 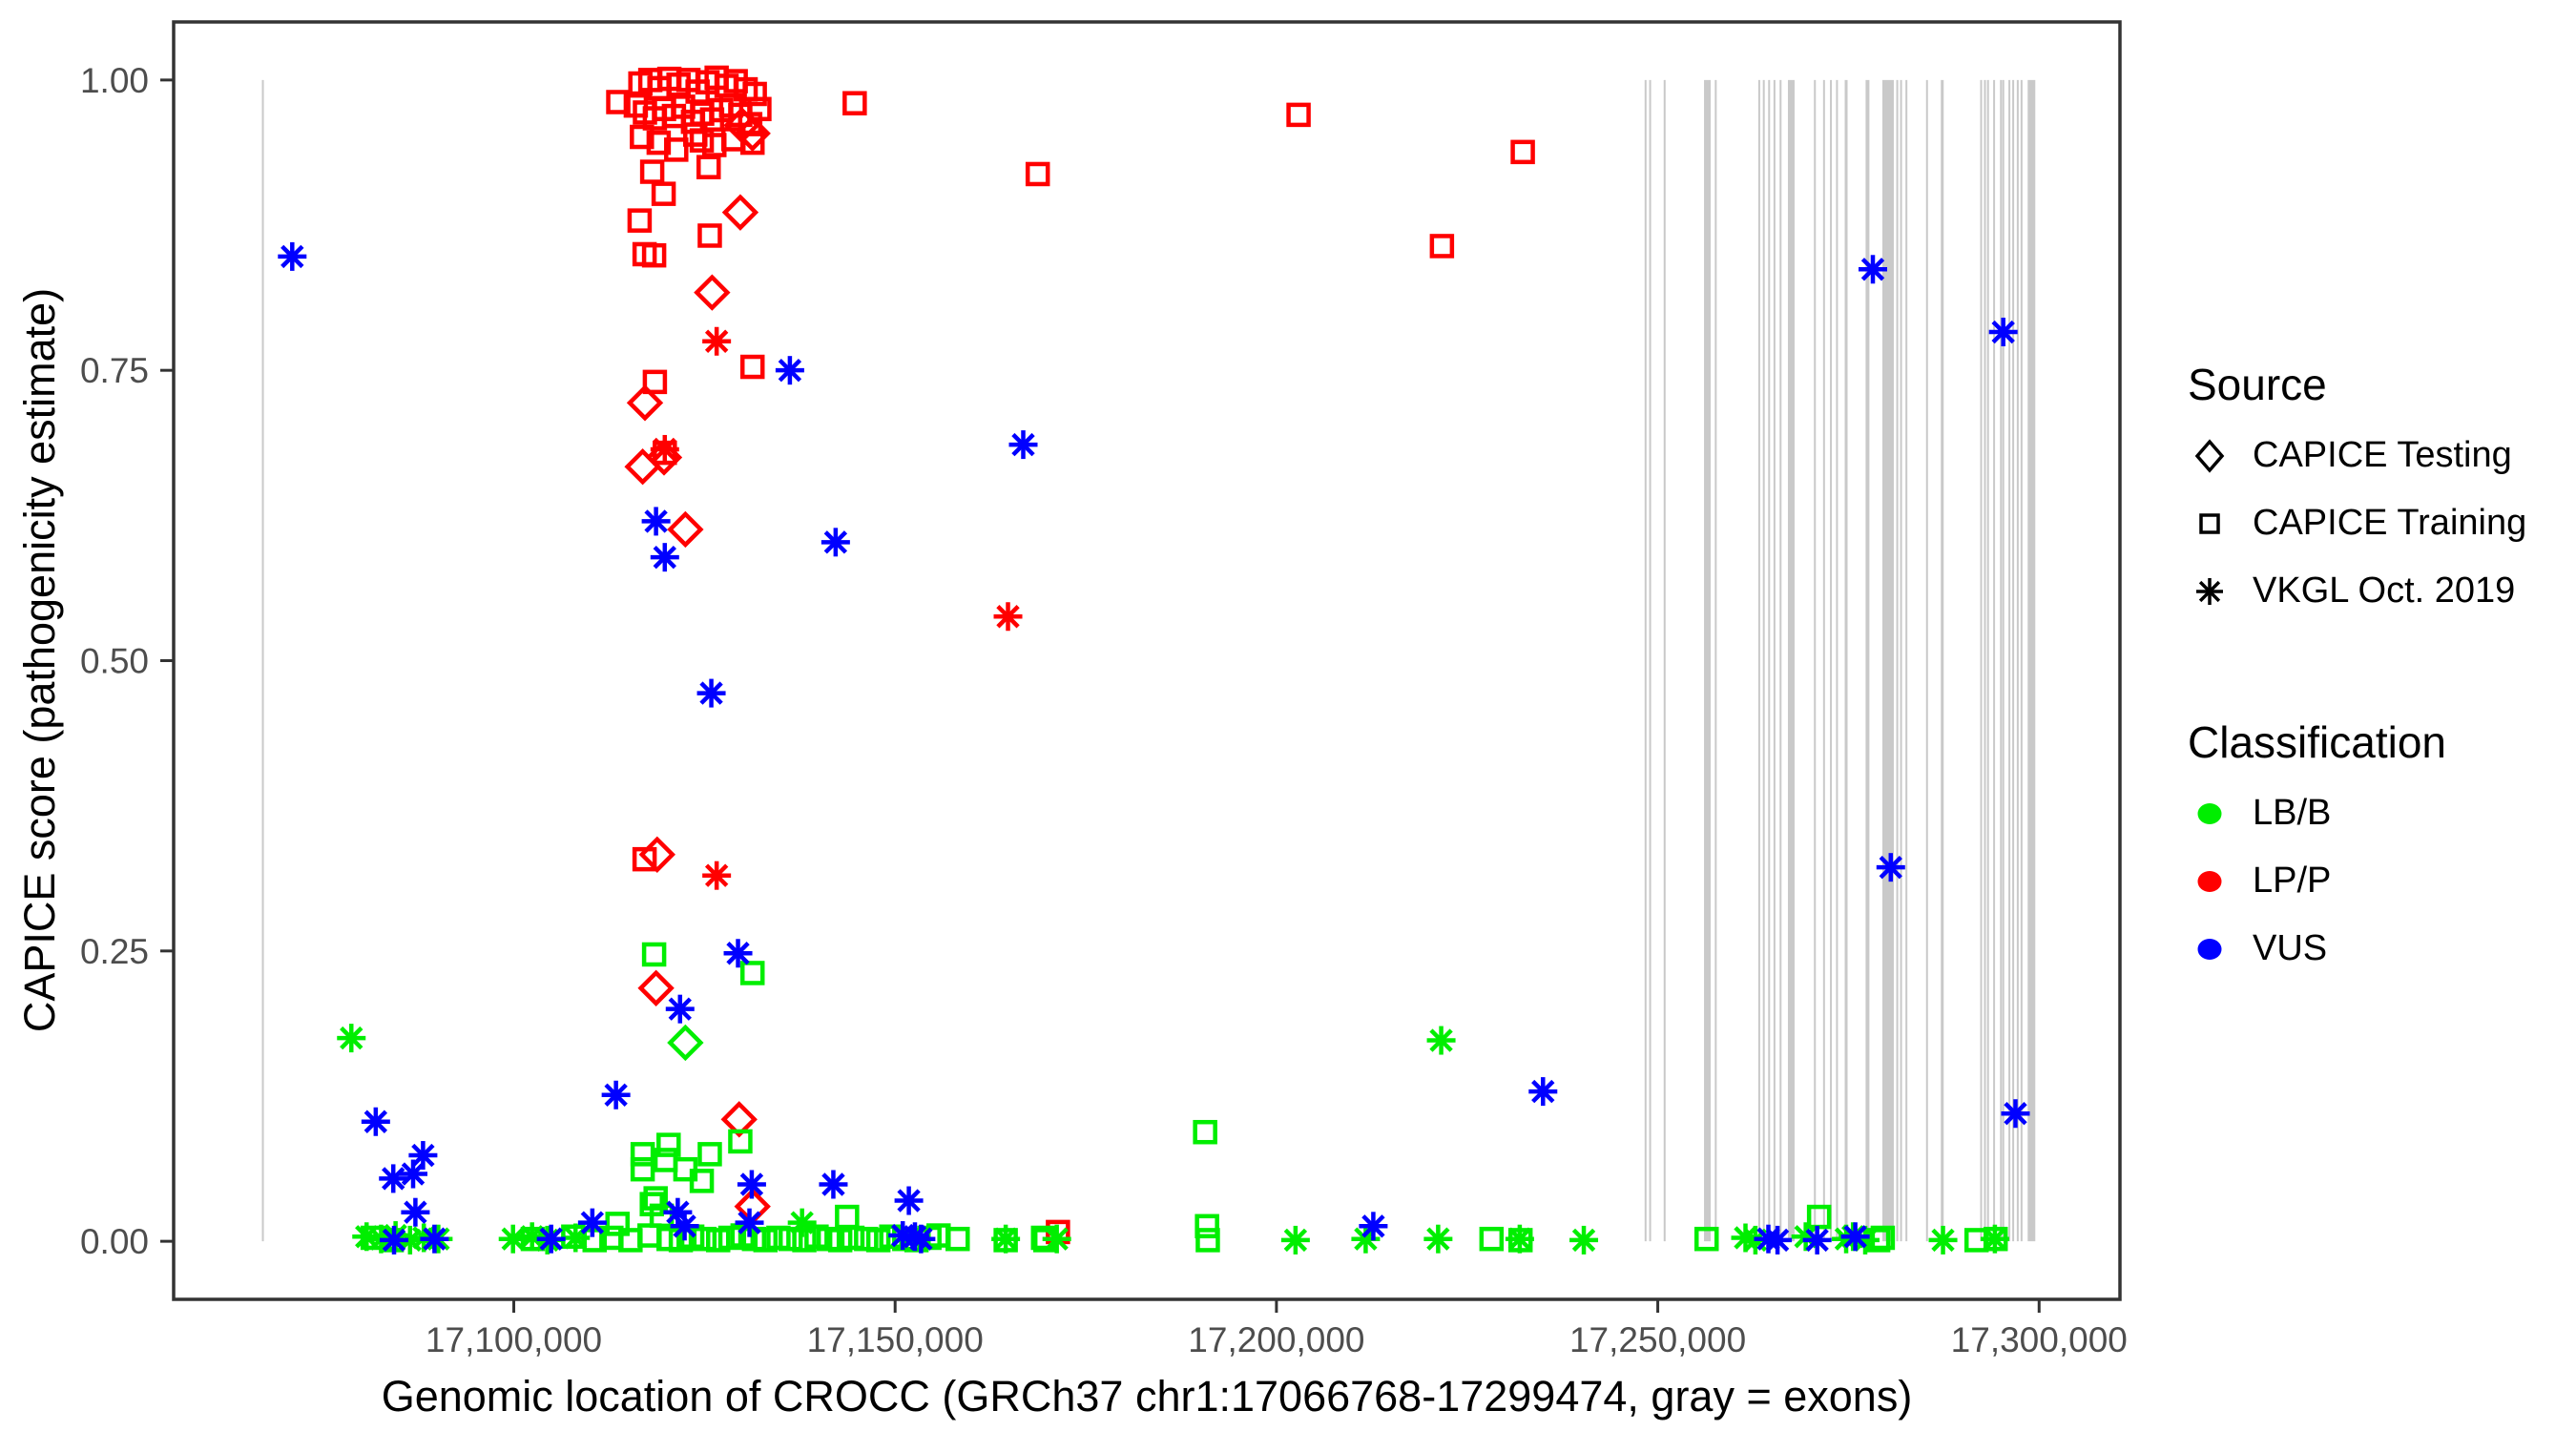 I want to click on legend-item-square: CAPICE Training, so click(x=2378, y=523).